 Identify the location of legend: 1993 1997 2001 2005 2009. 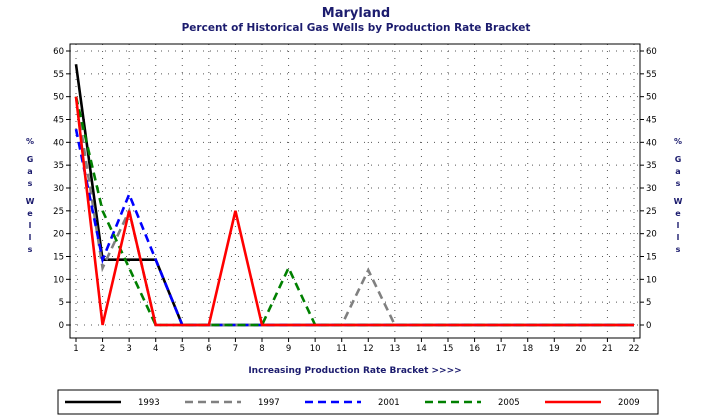
(352, 403).